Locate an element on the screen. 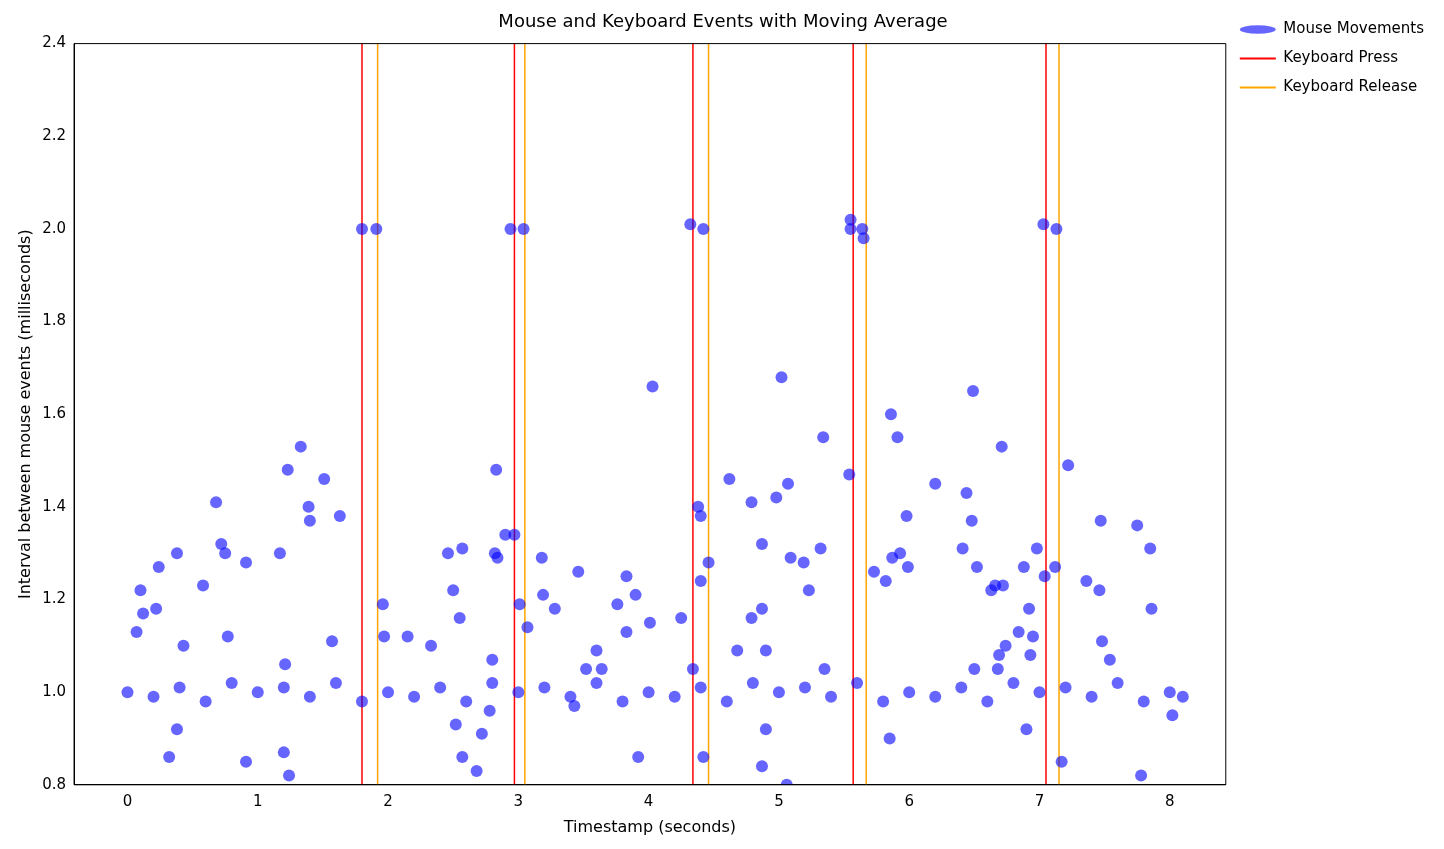  y-axis-title: Interval between mouse events (milliseconds) is located at coordinates (24, 414).